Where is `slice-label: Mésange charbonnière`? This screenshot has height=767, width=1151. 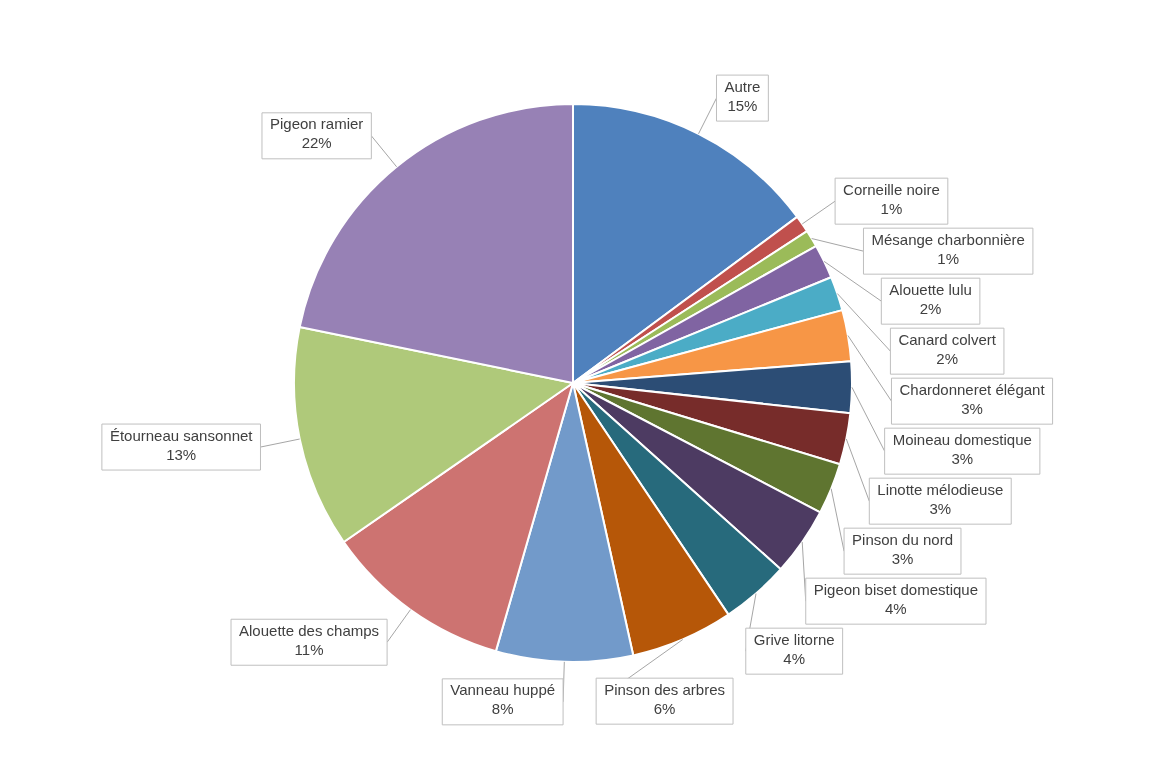
slice-label: Mésange charbonnière is located at coordinates (948, 239).